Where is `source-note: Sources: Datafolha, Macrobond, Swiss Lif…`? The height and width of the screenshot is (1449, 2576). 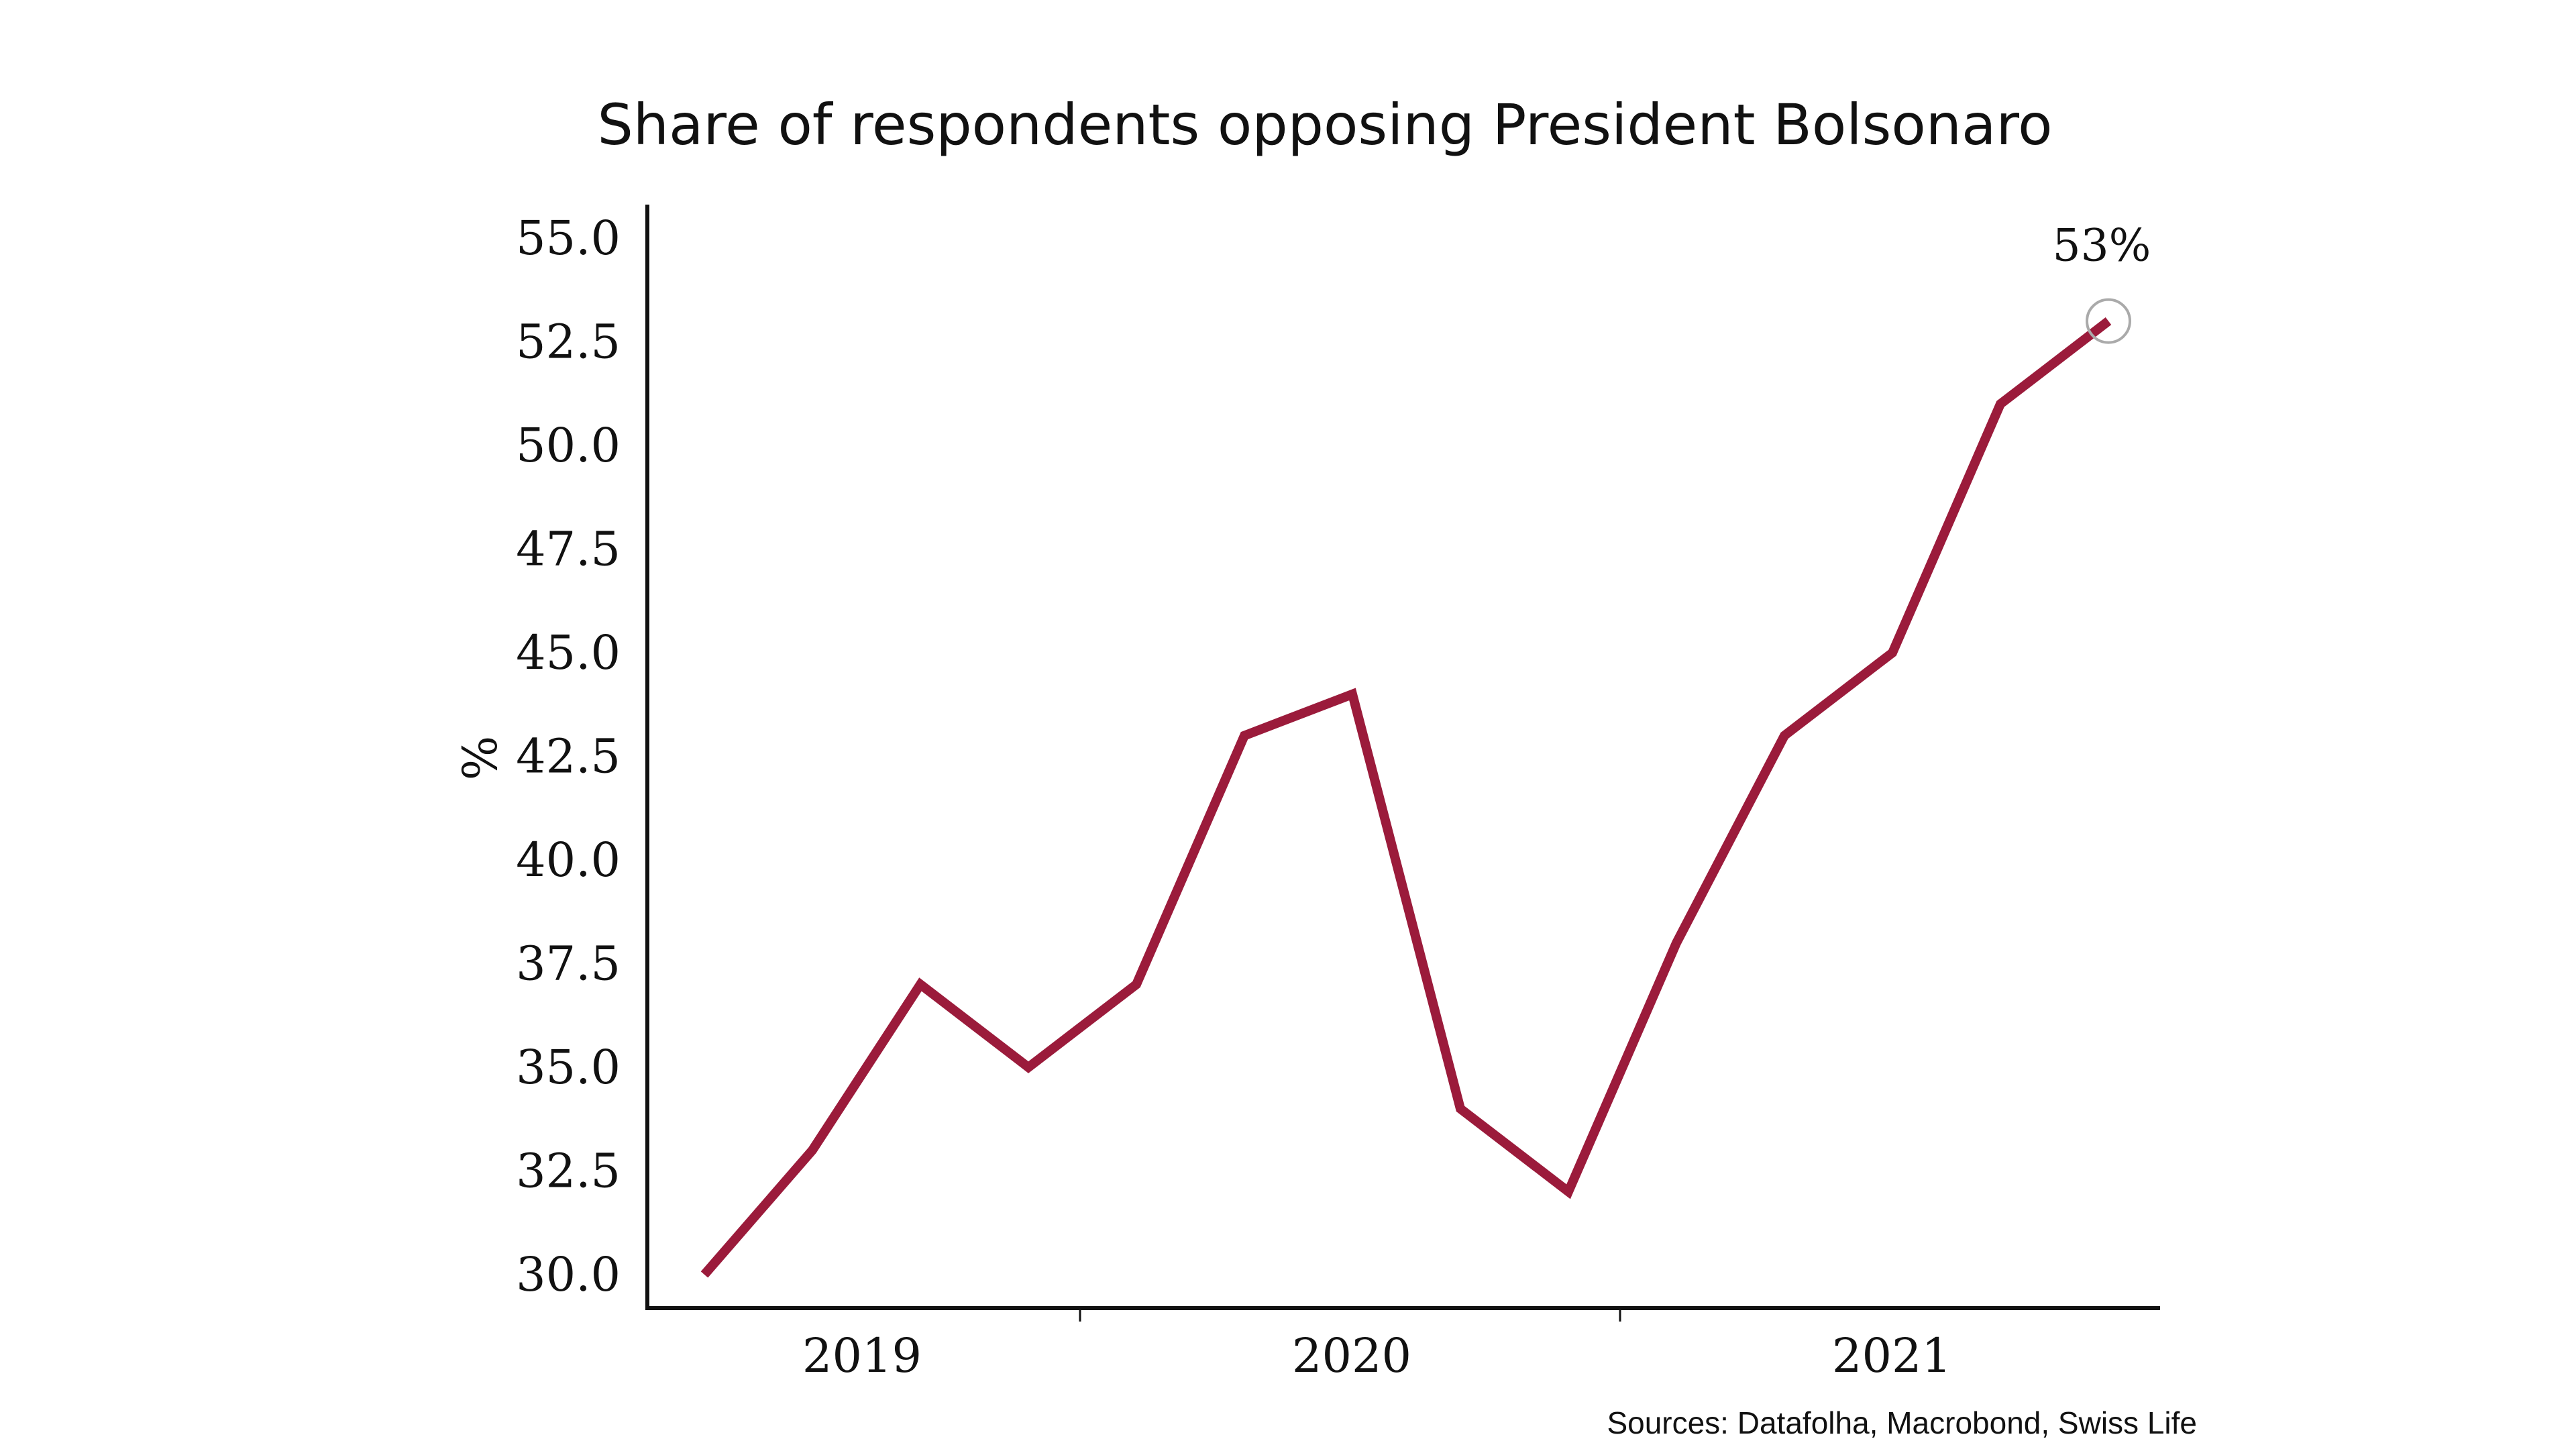
source-note: Sources: Datafolha, Macrobond, Swiss Lif… is located at coordinates (1902, 1422).